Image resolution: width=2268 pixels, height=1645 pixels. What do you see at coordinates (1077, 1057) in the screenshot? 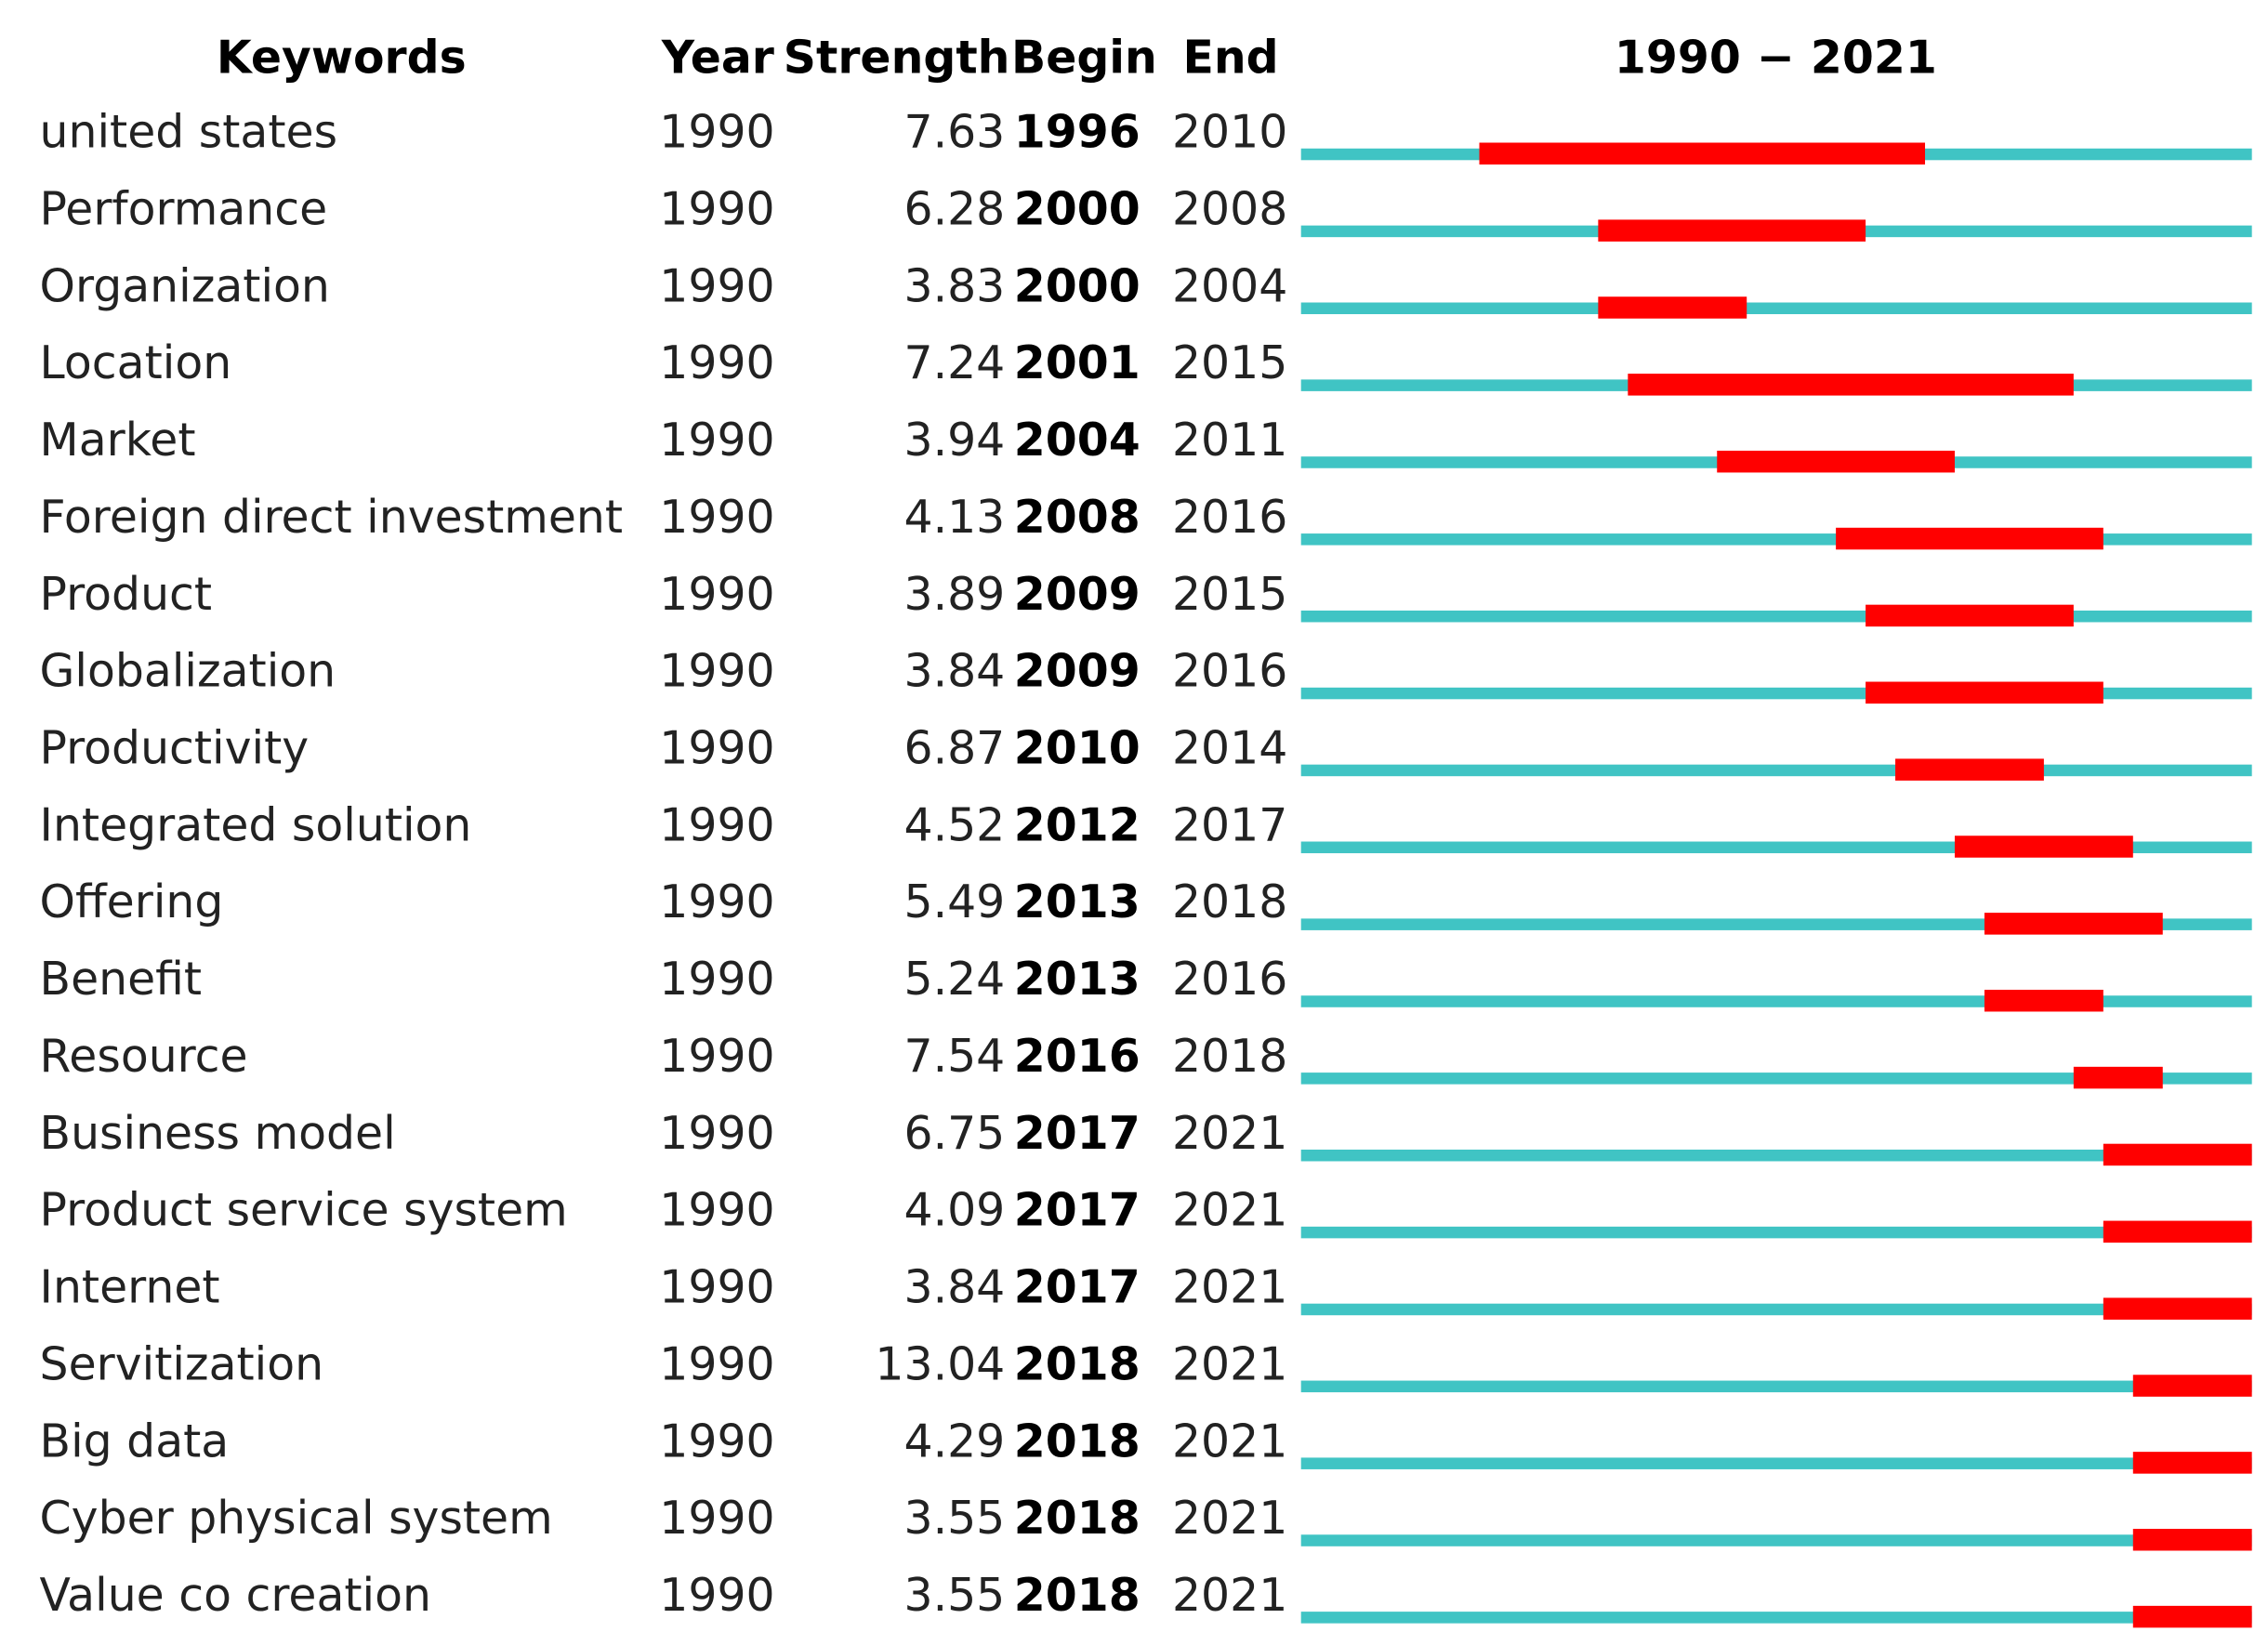
I see `begin: 2016` at bounding box center [1077, 1057].